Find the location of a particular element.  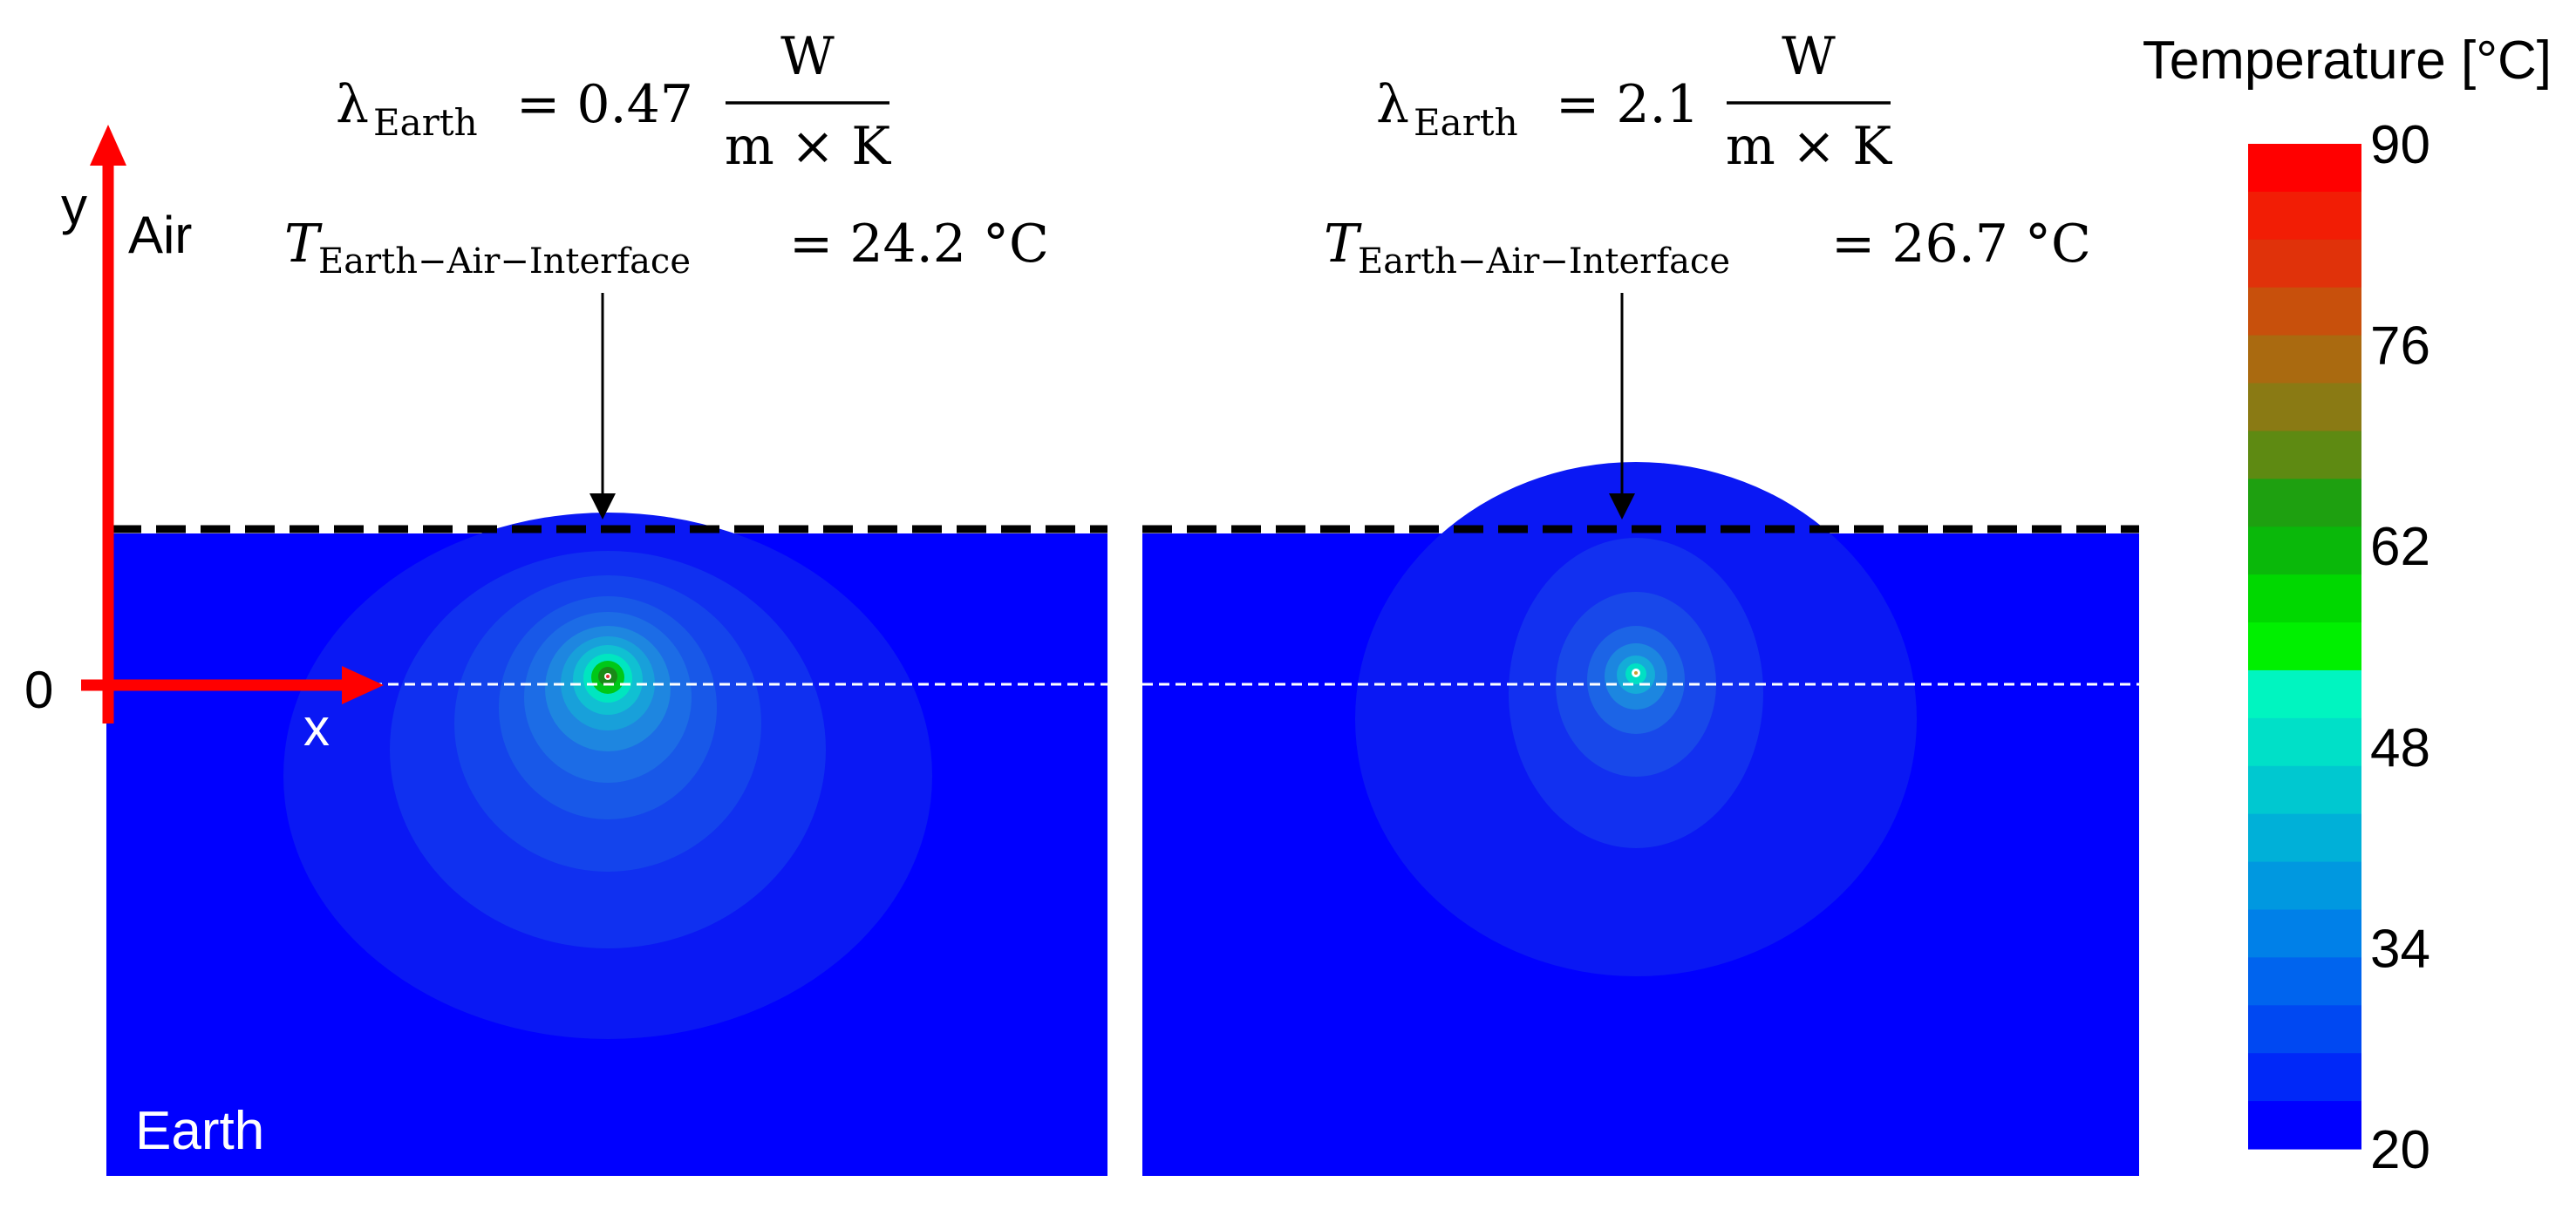

lambda-subscript-left: Earth is located at coordinates (426, 122).